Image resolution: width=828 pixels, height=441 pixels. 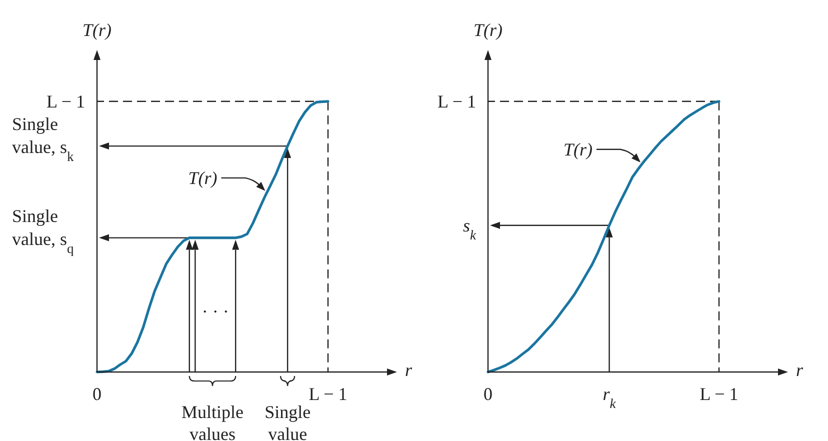 What do you see at coordinates (609, 397) in the screenshot?
I see `x-tick-label: r$_{k}$` at bounding box center [609, 397].